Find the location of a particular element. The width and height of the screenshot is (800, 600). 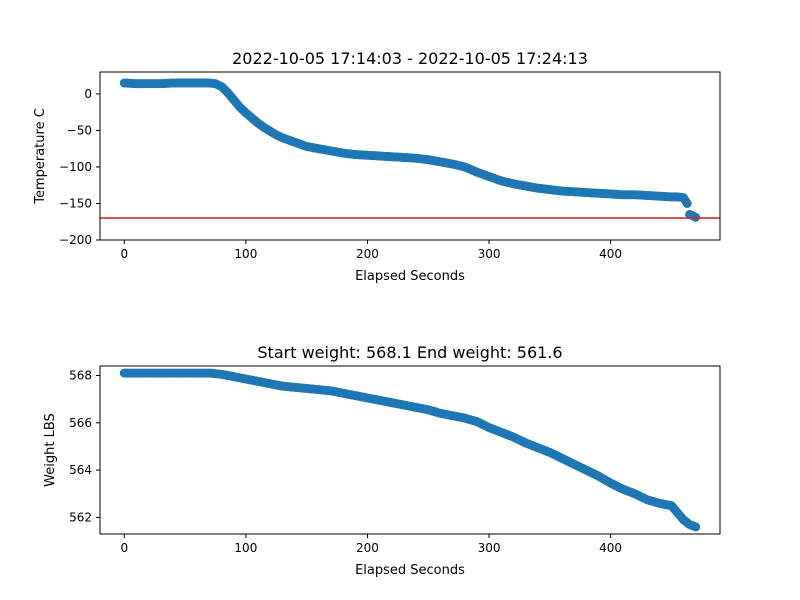

weight-x-tick-label: 0 is located at coordinates (124, 548).